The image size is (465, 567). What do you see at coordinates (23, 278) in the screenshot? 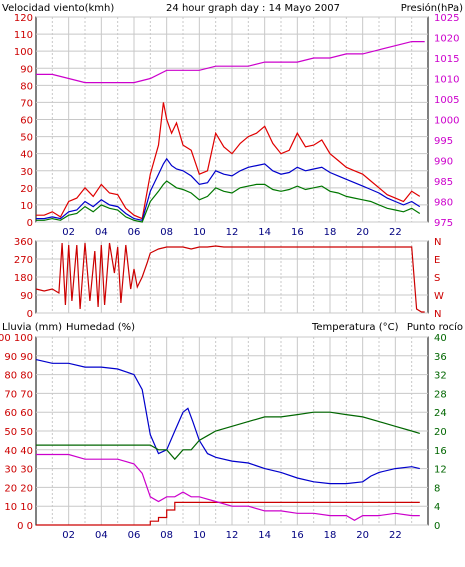
I see `y-tick-label: 180` at bounding box center [23, 278].